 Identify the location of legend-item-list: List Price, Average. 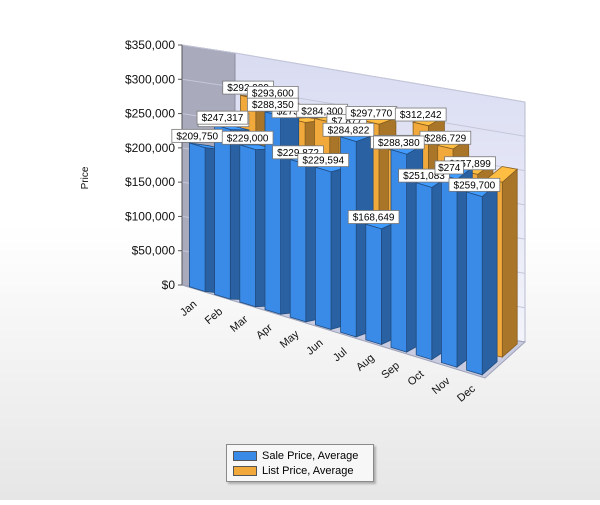
(303, 470).